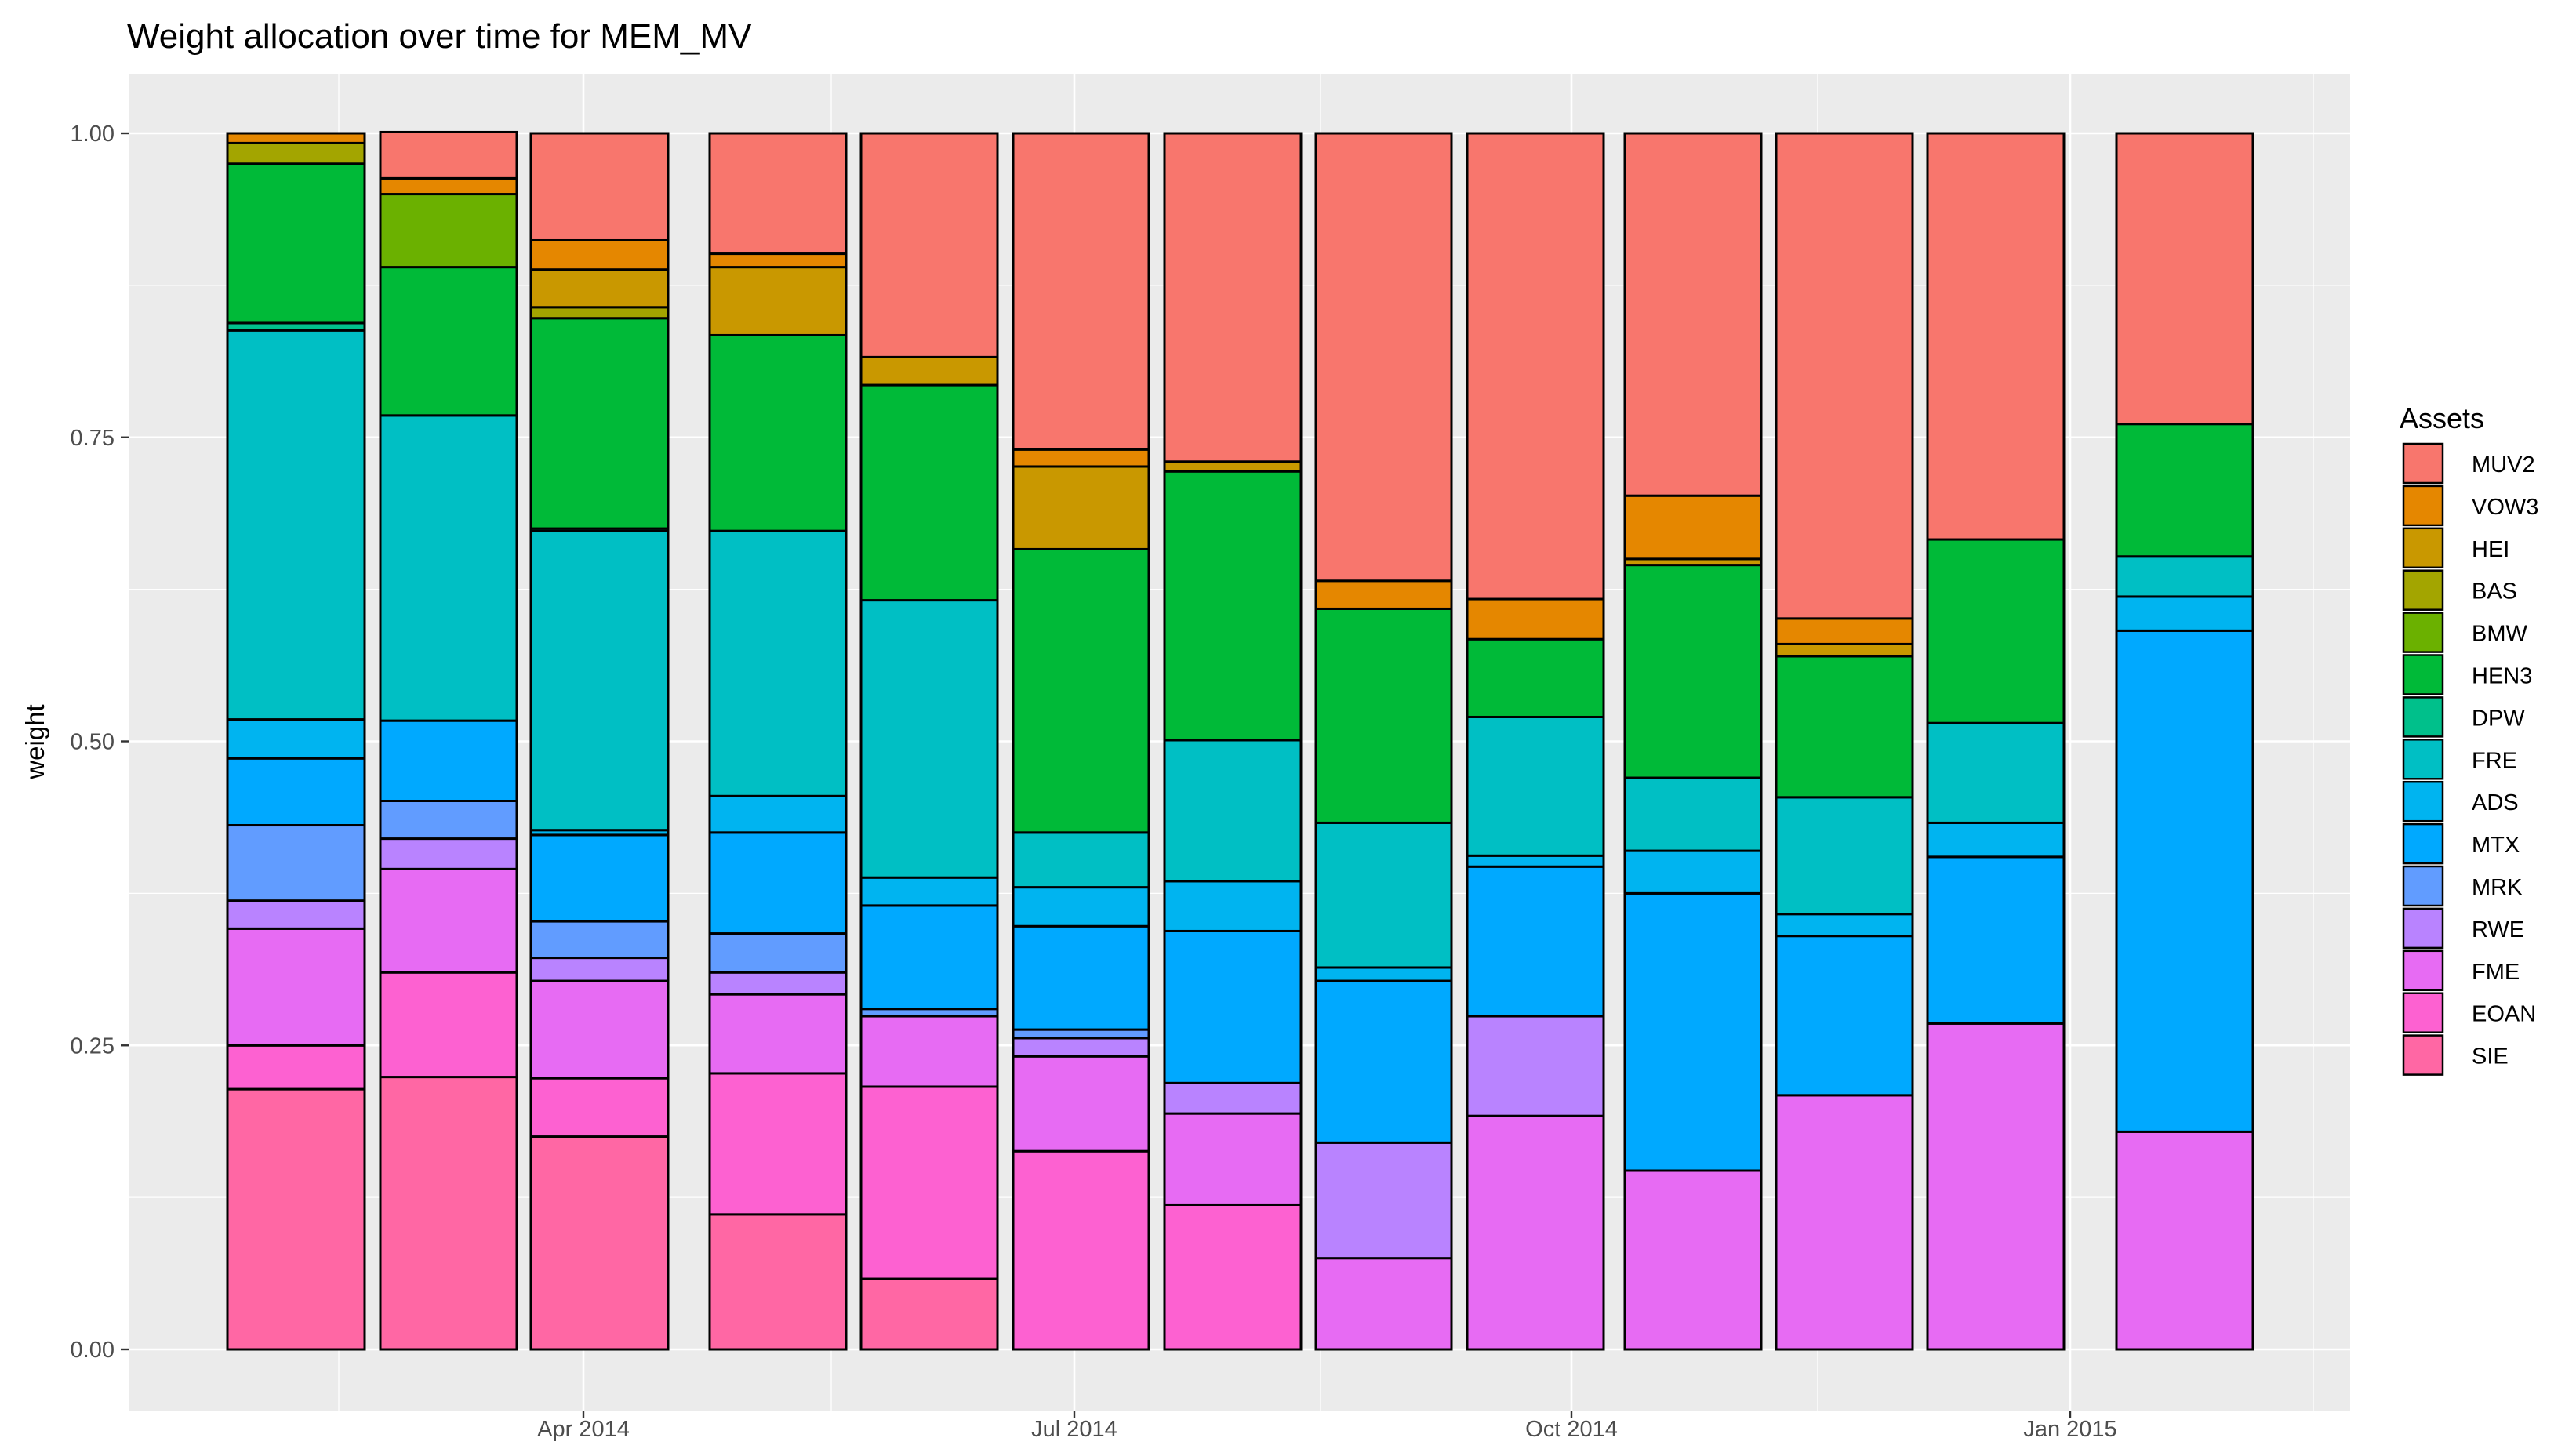 Image resolution: width=2576 pixels, height=1456 pixels. What do you see at coordinates (92, 438) in the screenshot?
I see `y-tick-label: 0.75` at bounding box center [92, 438].